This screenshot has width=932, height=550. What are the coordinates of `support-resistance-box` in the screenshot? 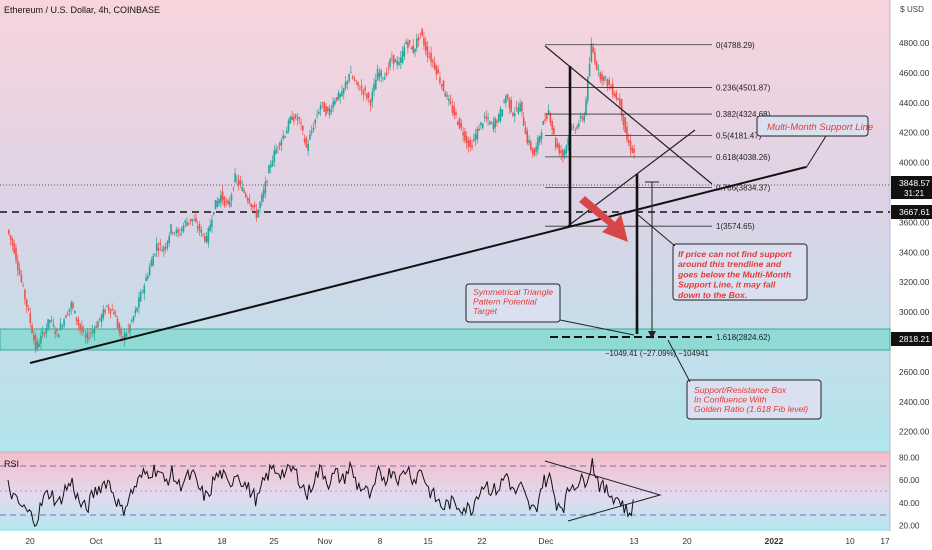 It's located at (445, 339).